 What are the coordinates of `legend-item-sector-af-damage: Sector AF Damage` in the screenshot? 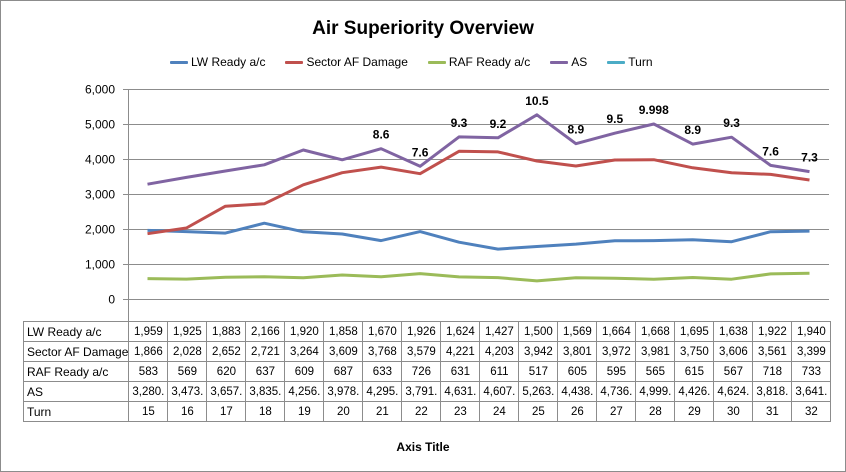 It's located at (346, 62).